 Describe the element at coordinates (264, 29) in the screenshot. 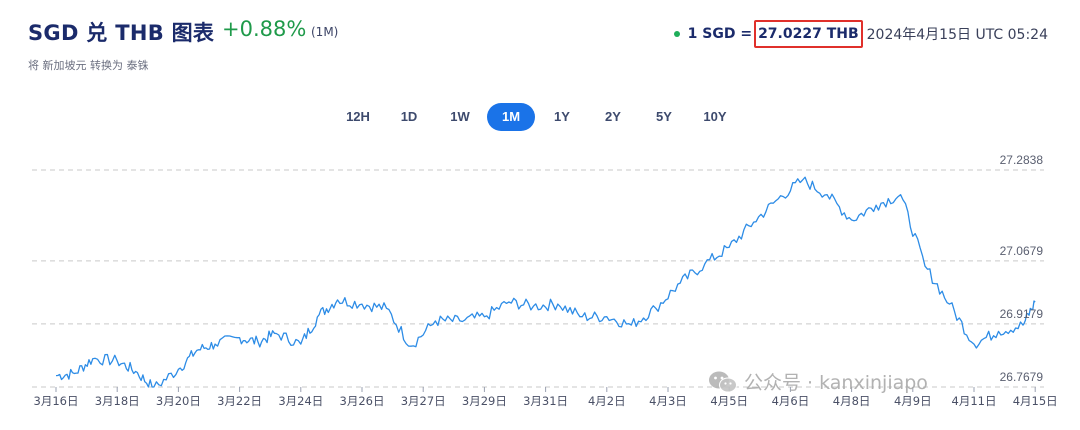

I see `percent-change: +0.88%` at that location.